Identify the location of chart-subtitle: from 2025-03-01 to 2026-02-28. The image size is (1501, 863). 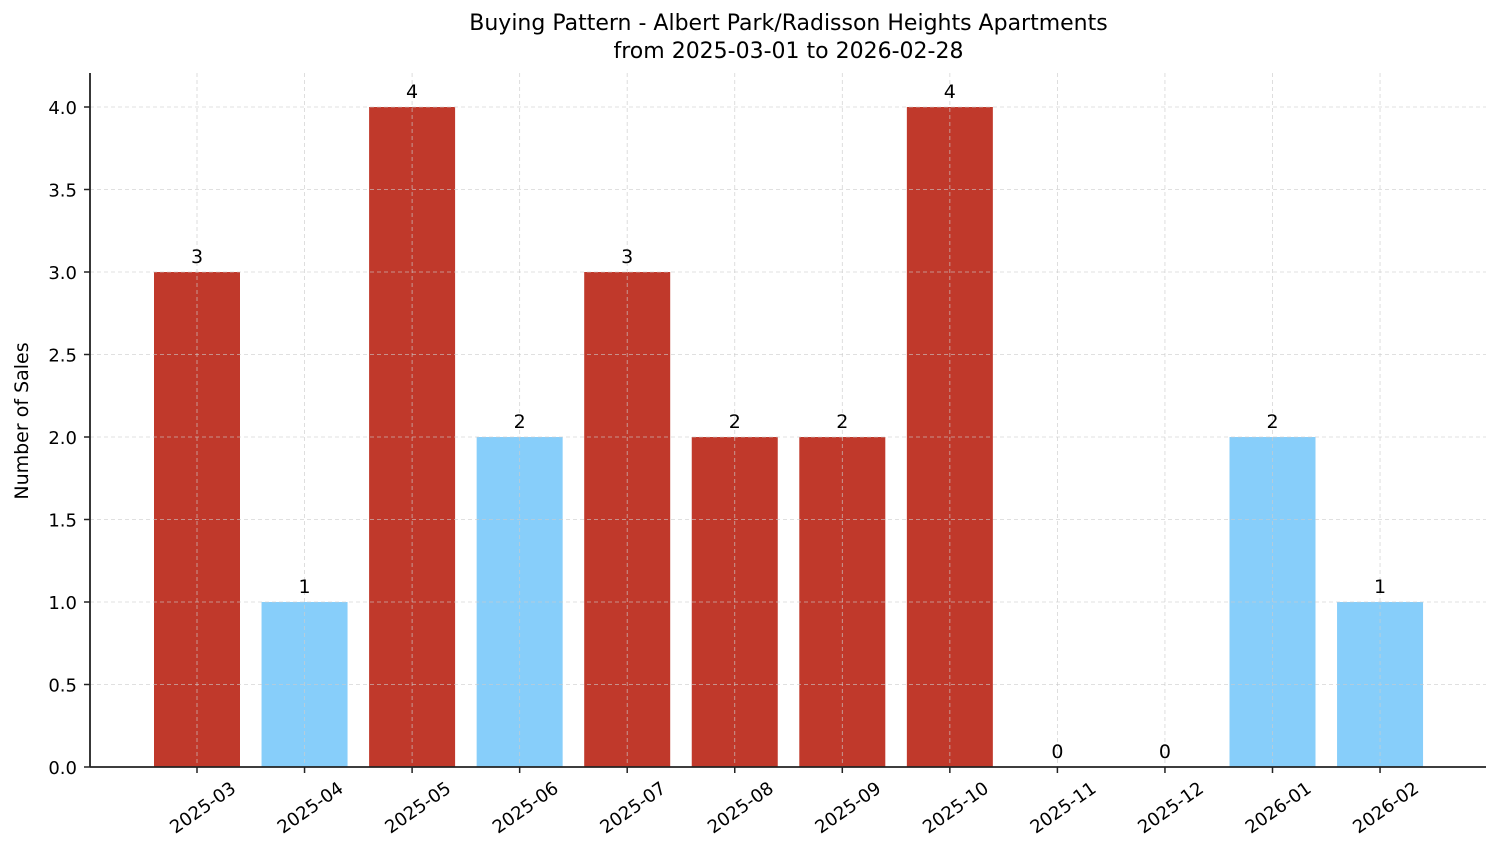
(788, 51).